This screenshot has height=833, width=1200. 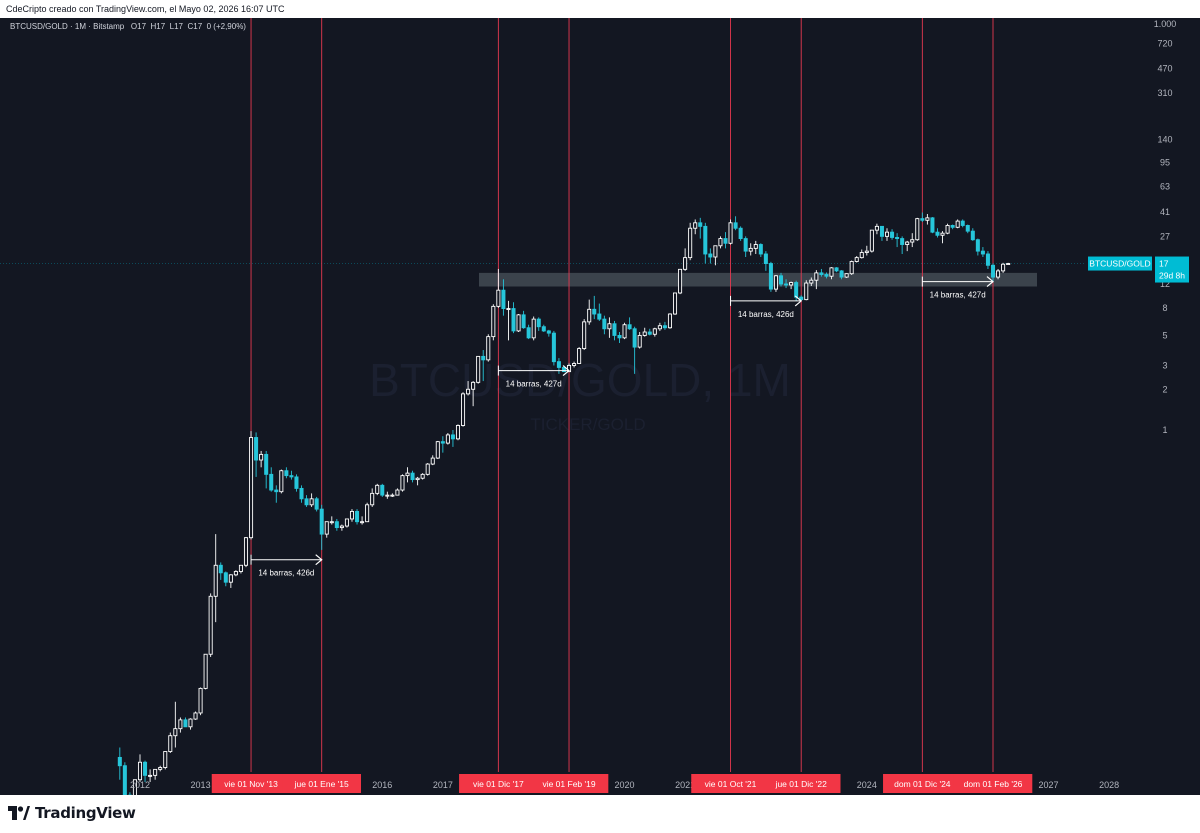 What do you see at coordinates (72, 813) in the screenshot?
I see `tradingview-logo: TradingView` at bounding box center [72, 813].